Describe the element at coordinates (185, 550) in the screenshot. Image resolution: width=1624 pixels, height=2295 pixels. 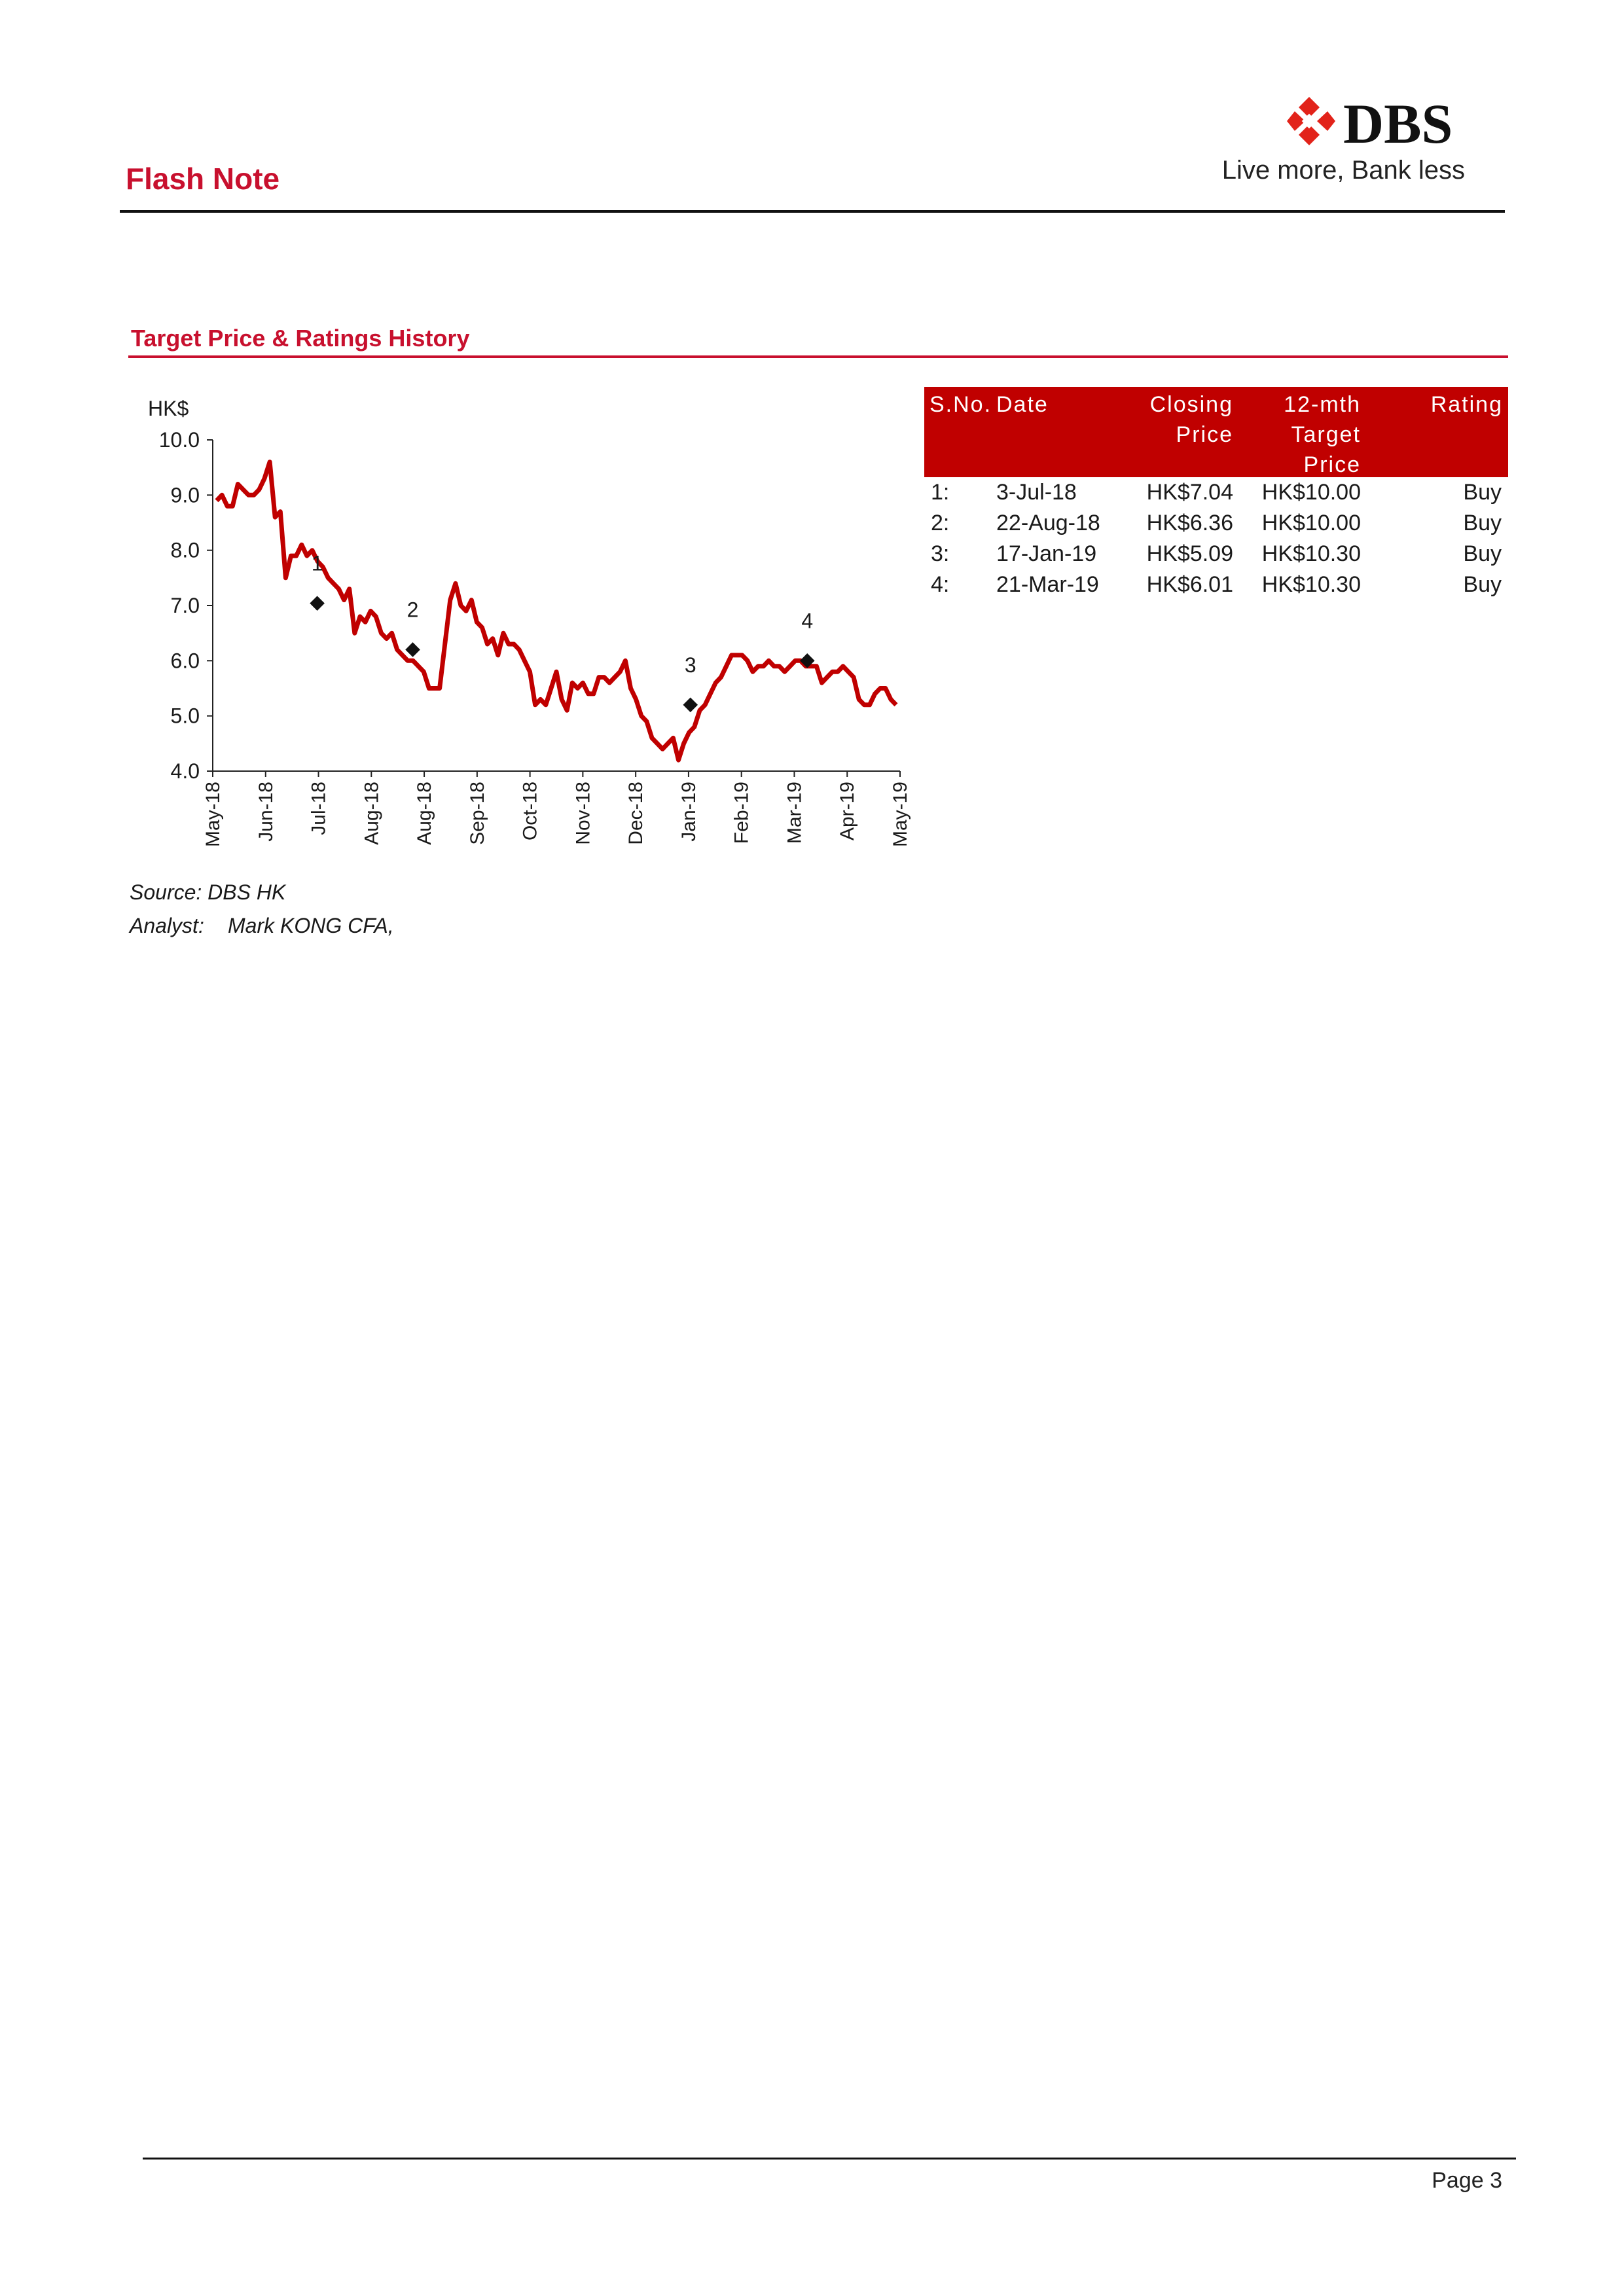
I see `y-tick-label: 8.0` at that location.